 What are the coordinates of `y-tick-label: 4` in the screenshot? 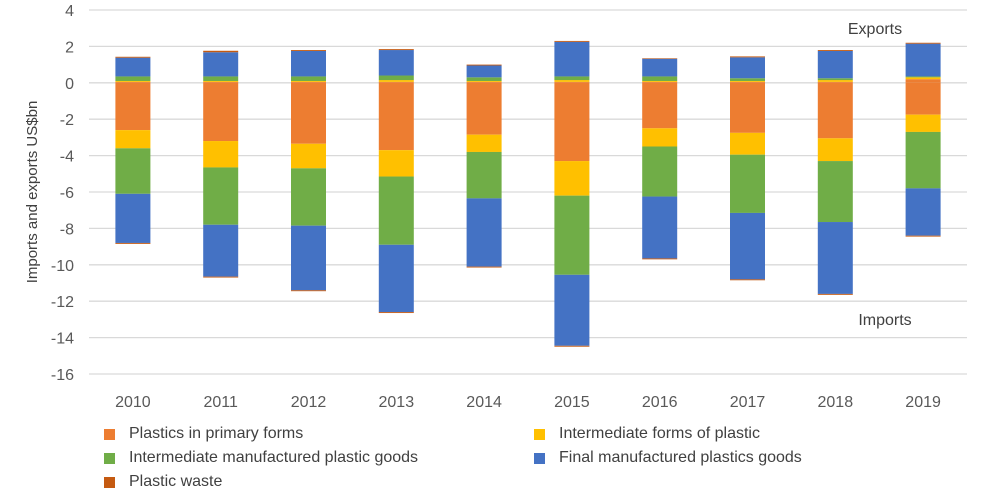 It's located at (69, 11).